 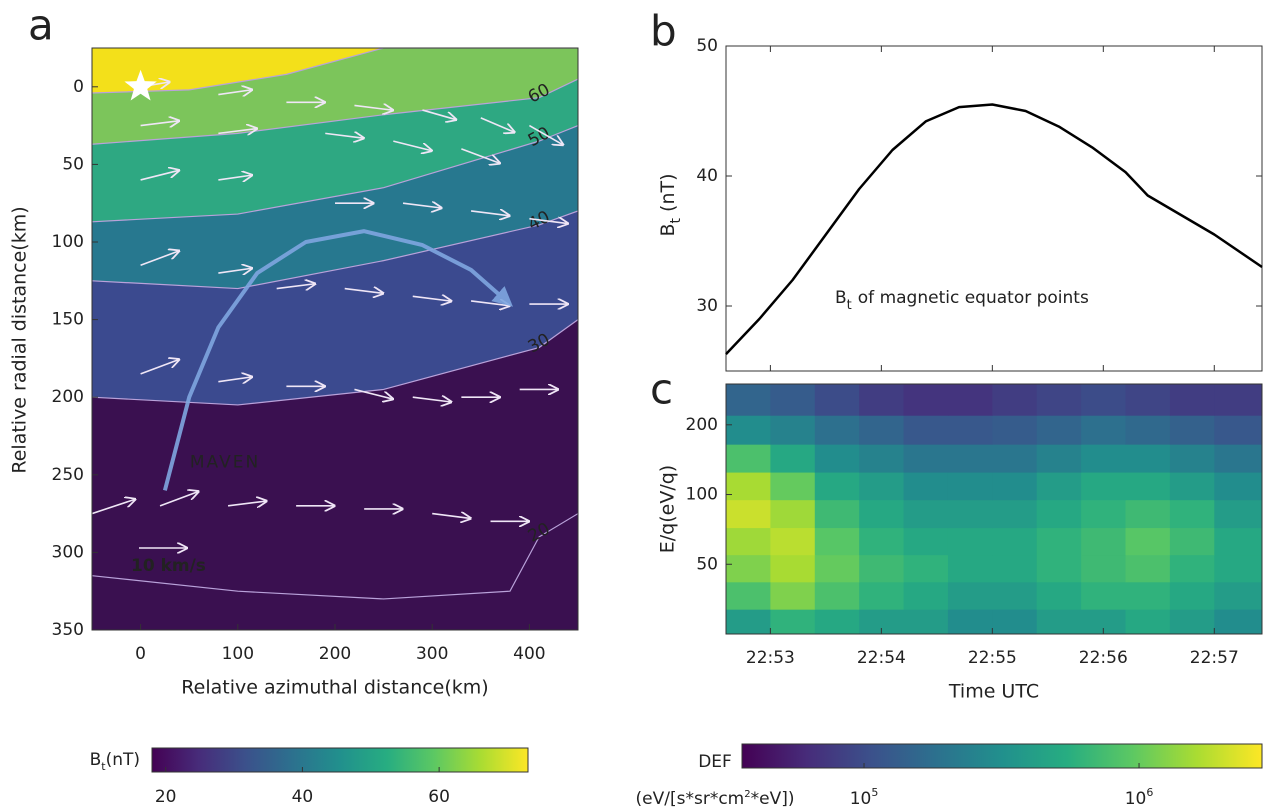 I want to click on line-series, so click(x=994, y=229).